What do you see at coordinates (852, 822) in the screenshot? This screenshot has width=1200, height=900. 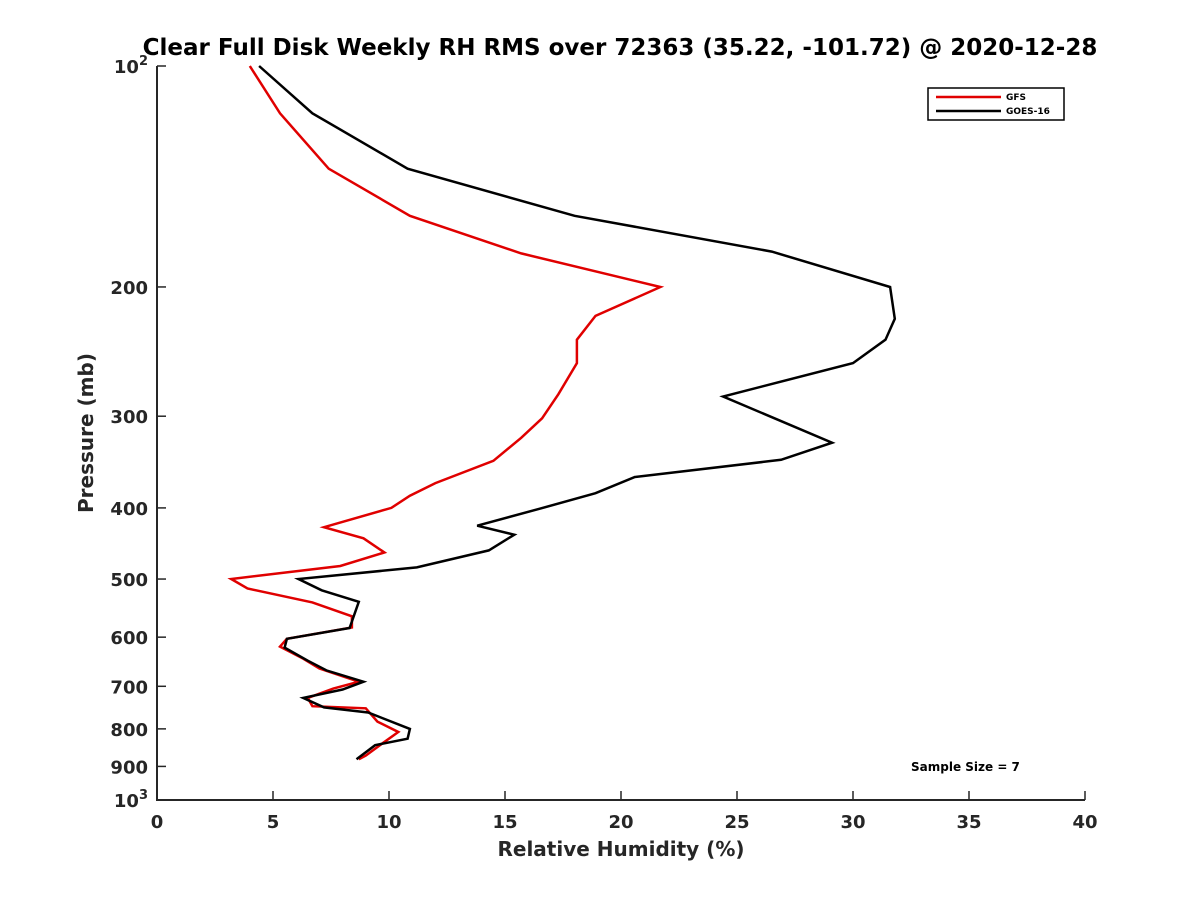 I see `x-tick-label: 30` at bounding box center [852, 822].